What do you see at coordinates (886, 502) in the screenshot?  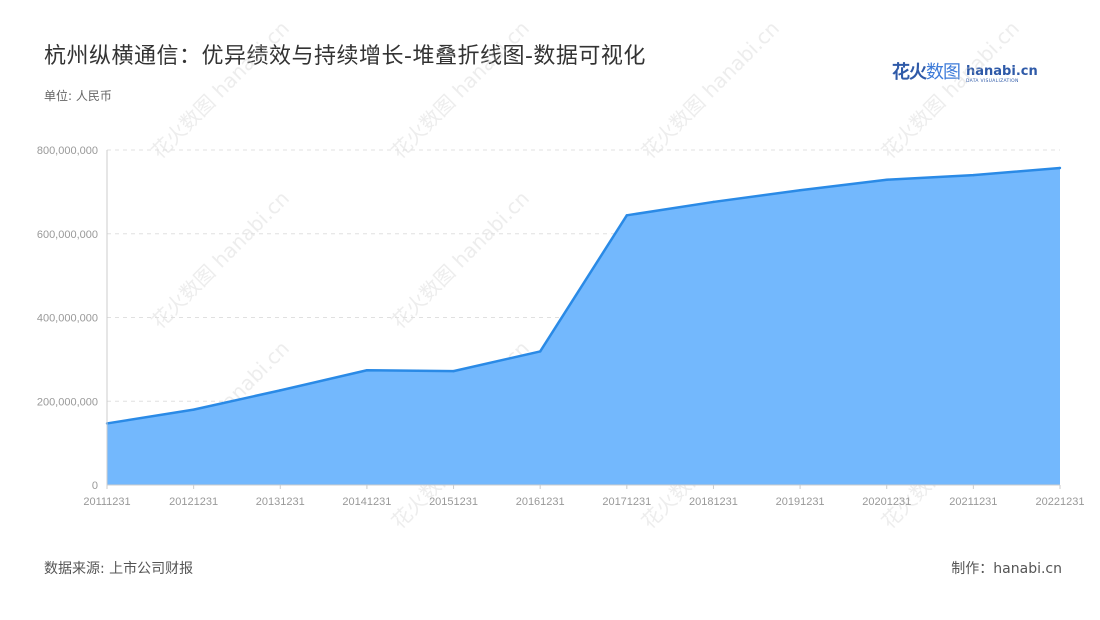 I see `x-tick-label: 20201231` at bounding box center [886, 502].